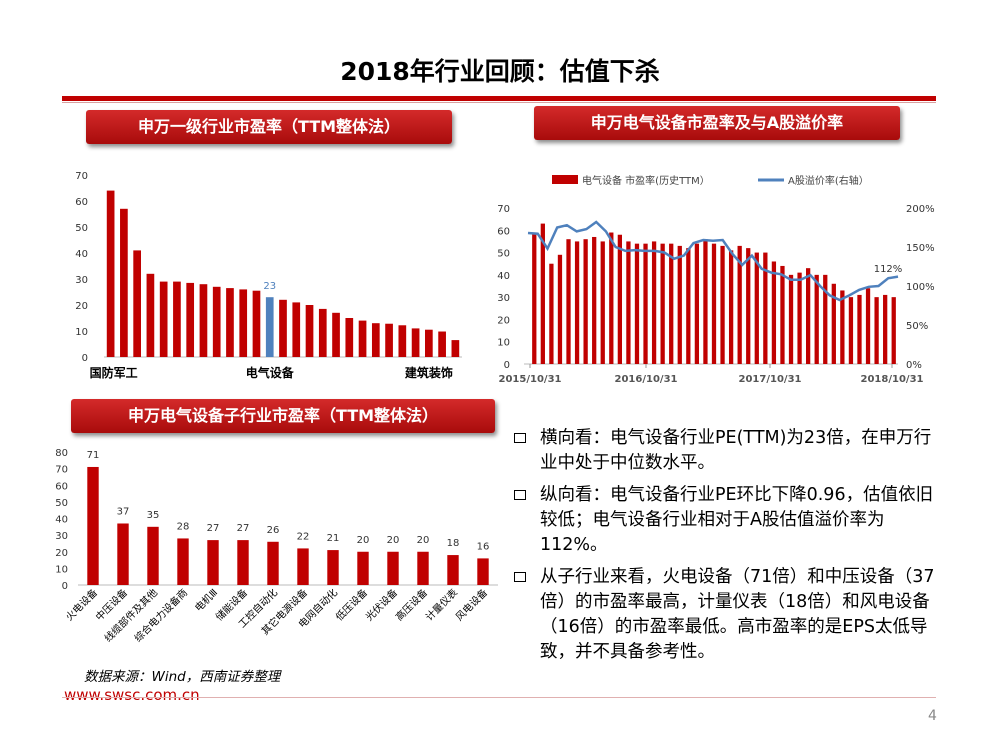  Describe the element at coordinates (61, 520) in the screenshot. I see `chart3-ytick: 40` at that location.